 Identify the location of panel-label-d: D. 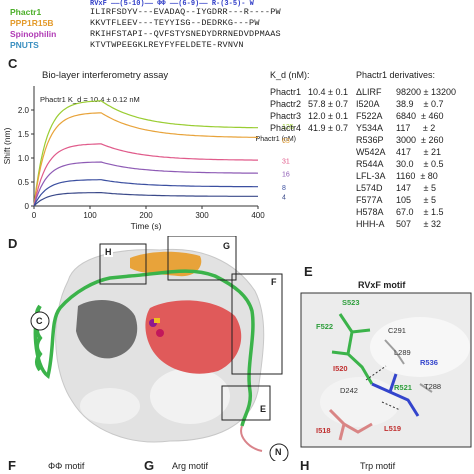
(13, 243).